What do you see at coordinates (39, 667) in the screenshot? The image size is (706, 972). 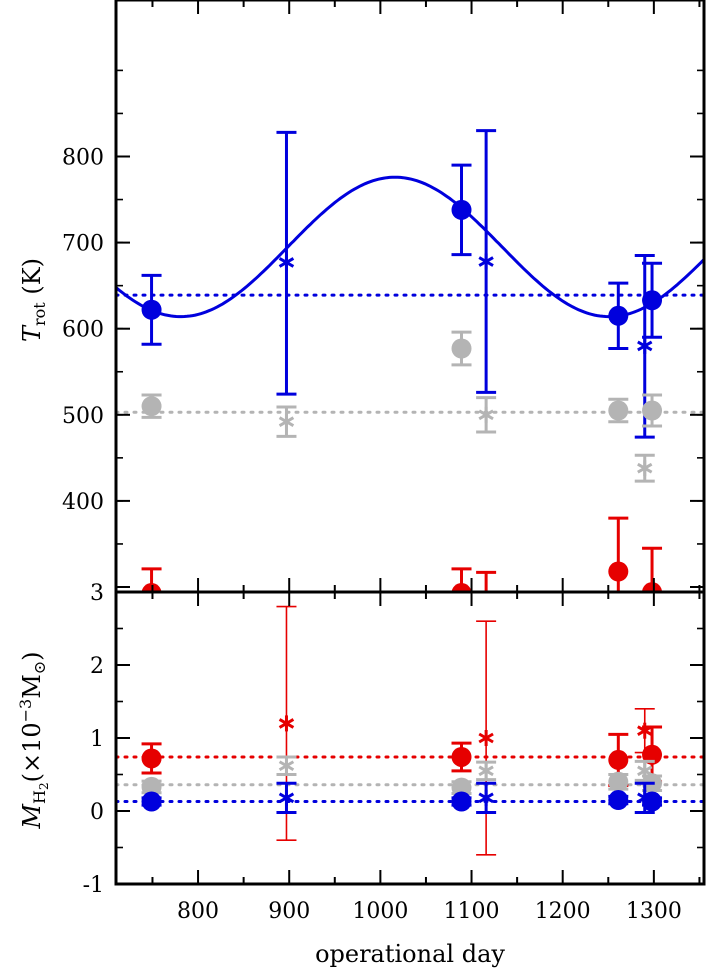 I see `y-axis-title-part: ⊙` at bounding box center [39, 667].